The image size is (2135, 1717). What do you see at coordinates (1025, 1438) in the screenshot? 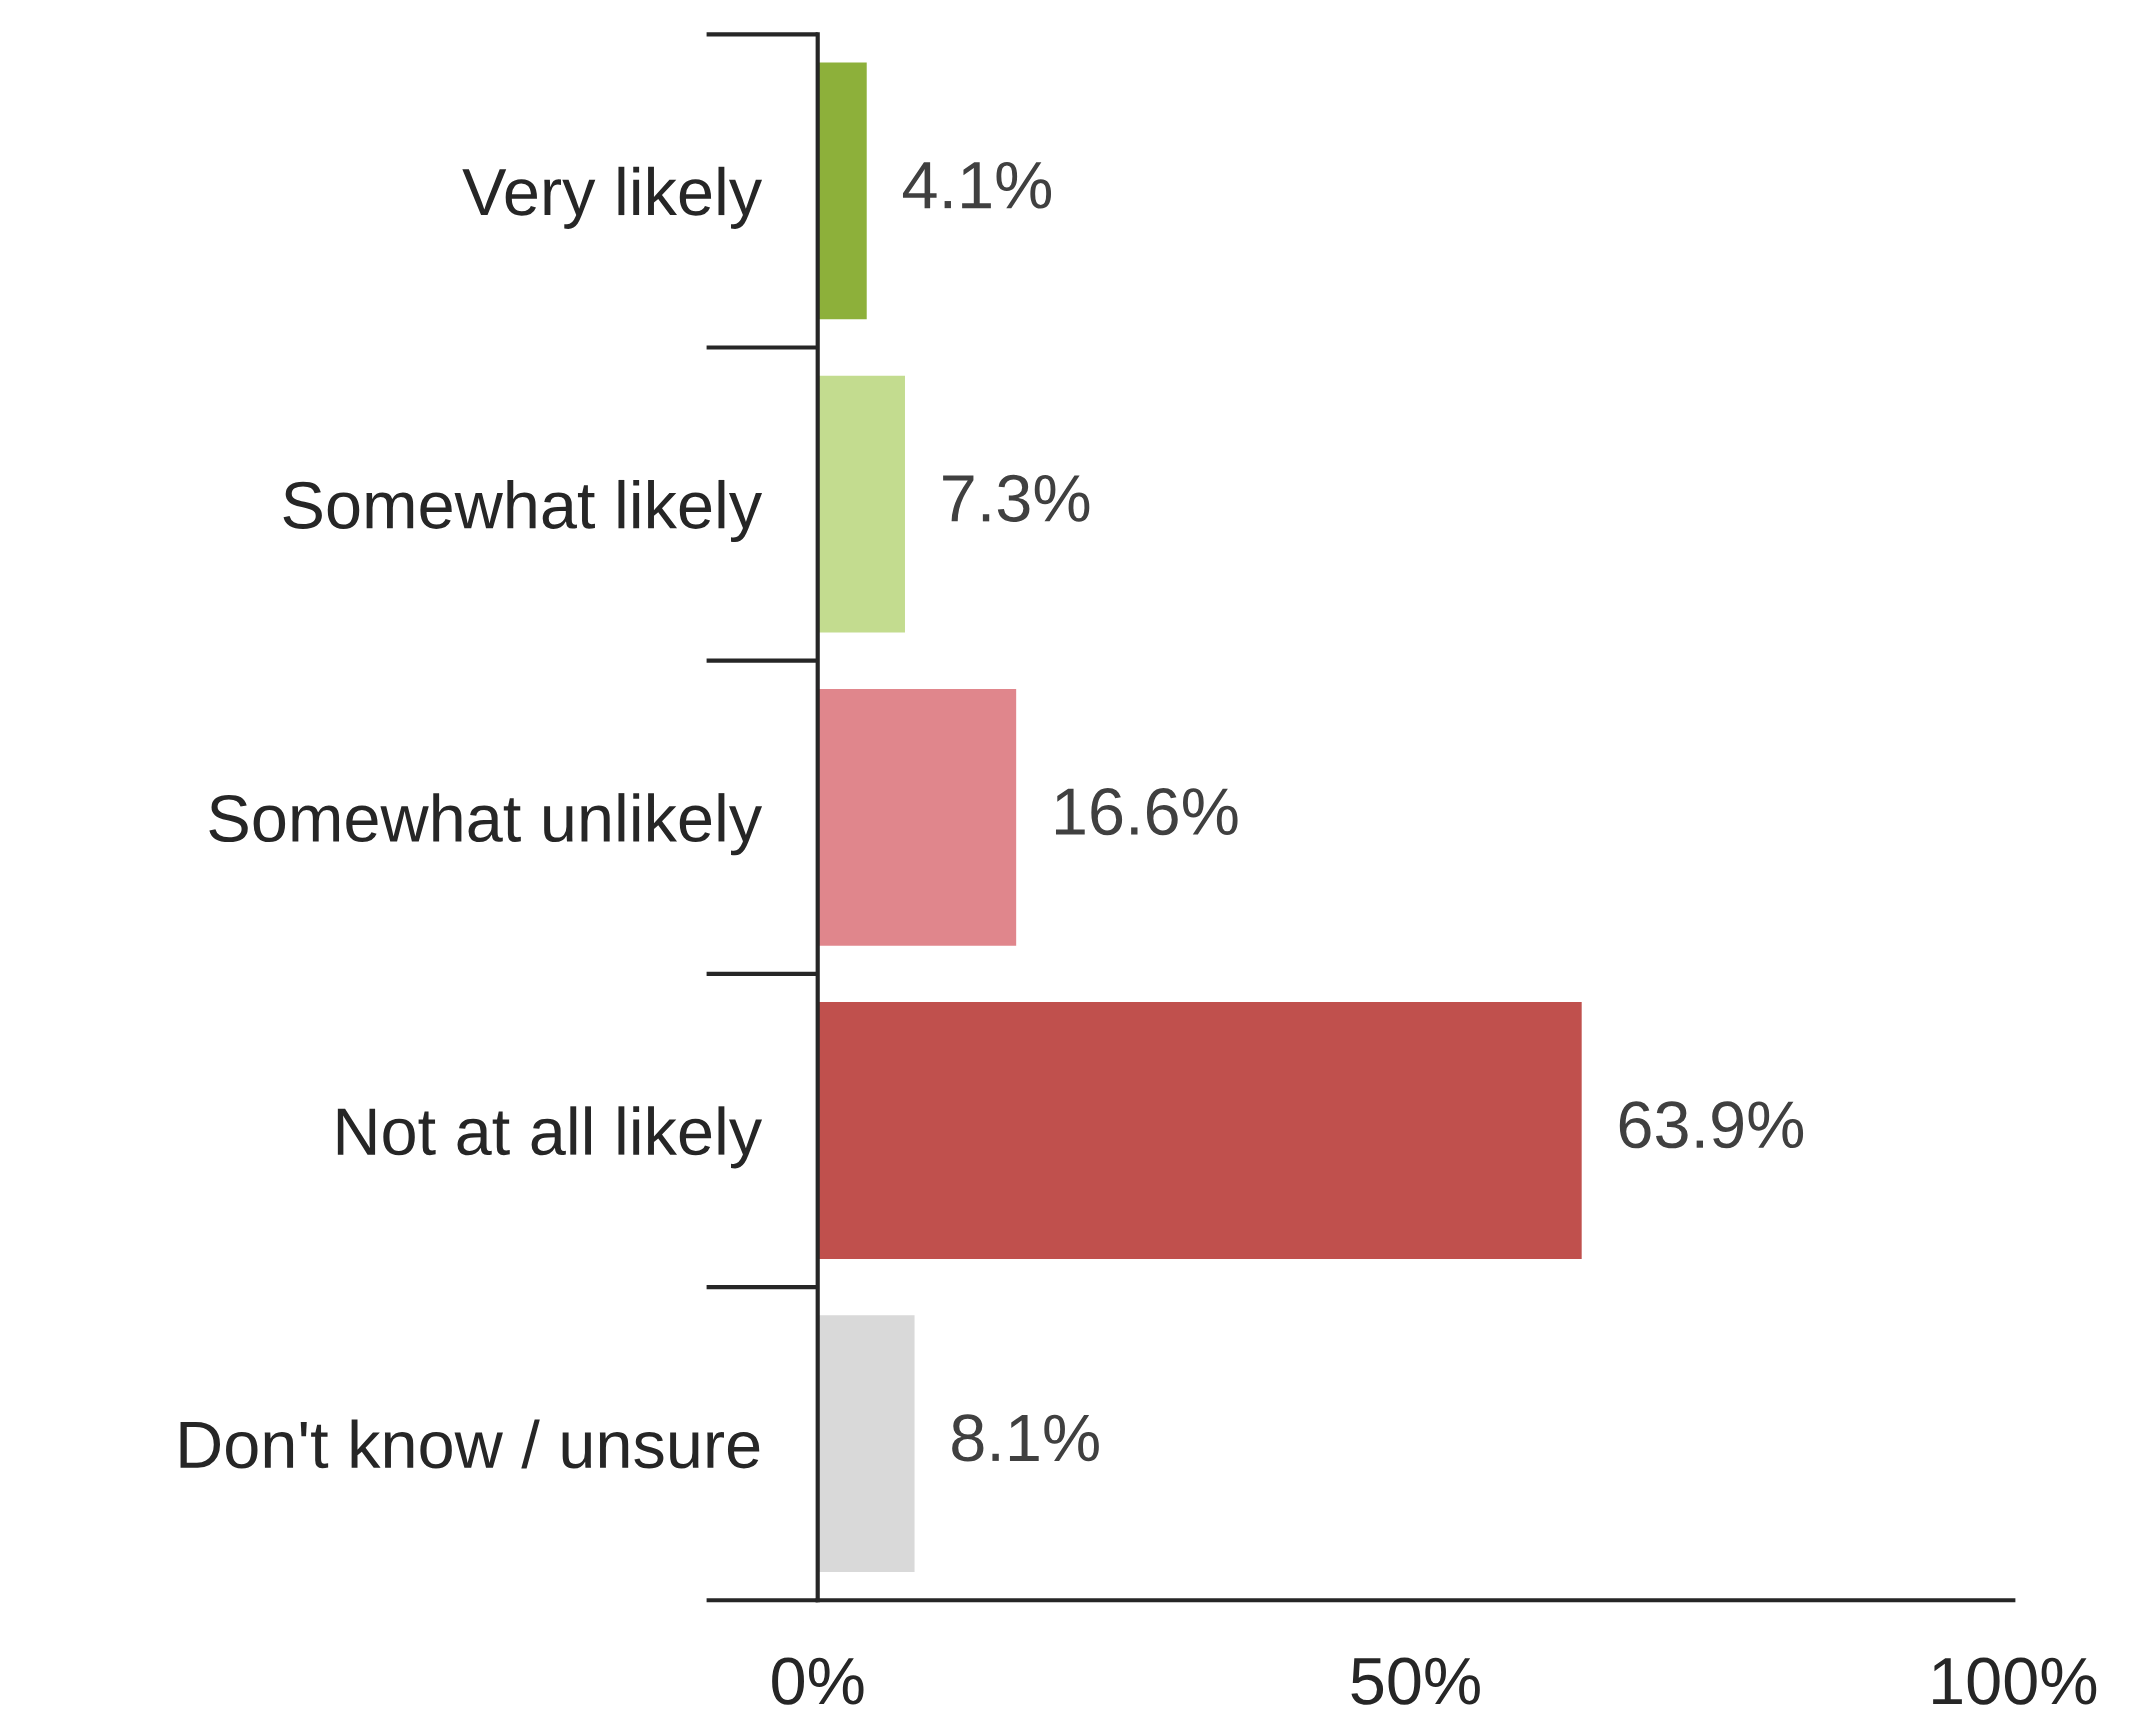
I see `data-label: 8.1%` at bounding box center [1025, 1438].